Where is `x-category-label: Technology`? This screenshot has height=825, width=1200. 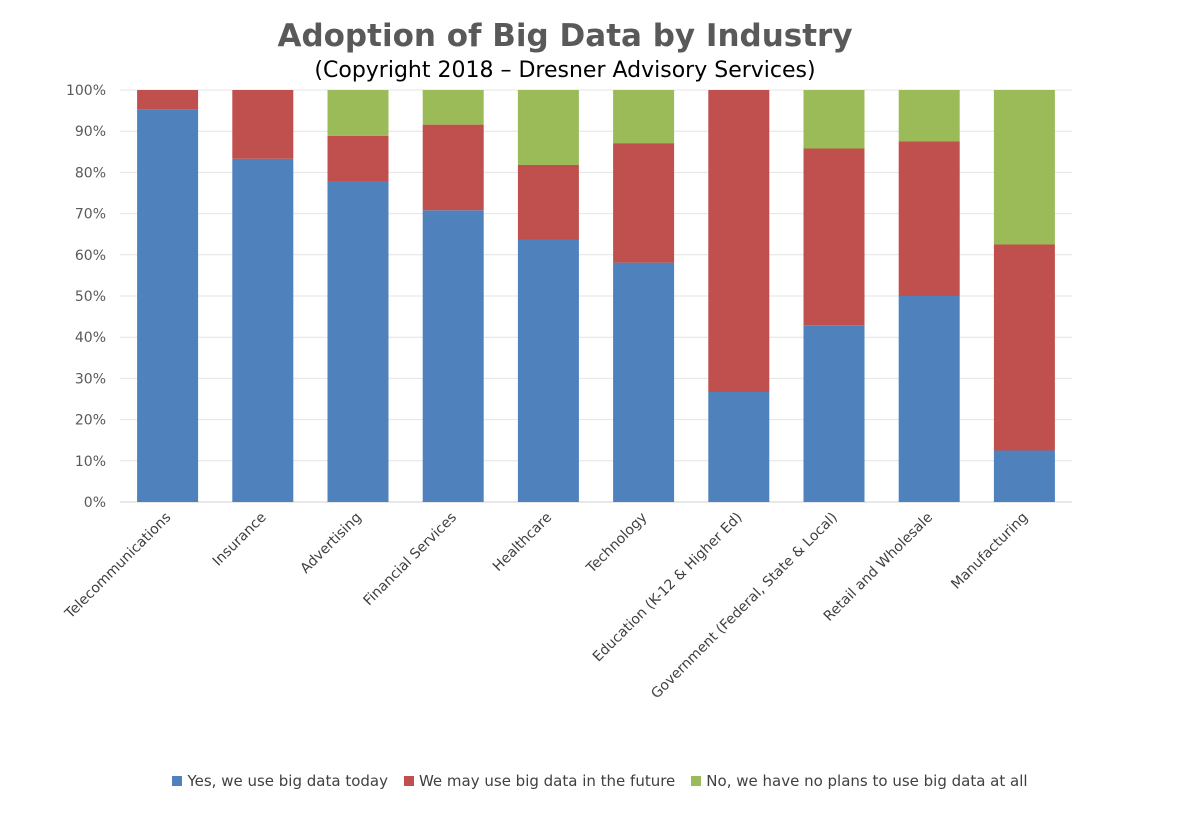
x-category-label: Technology is located at coordinates (616, 543).